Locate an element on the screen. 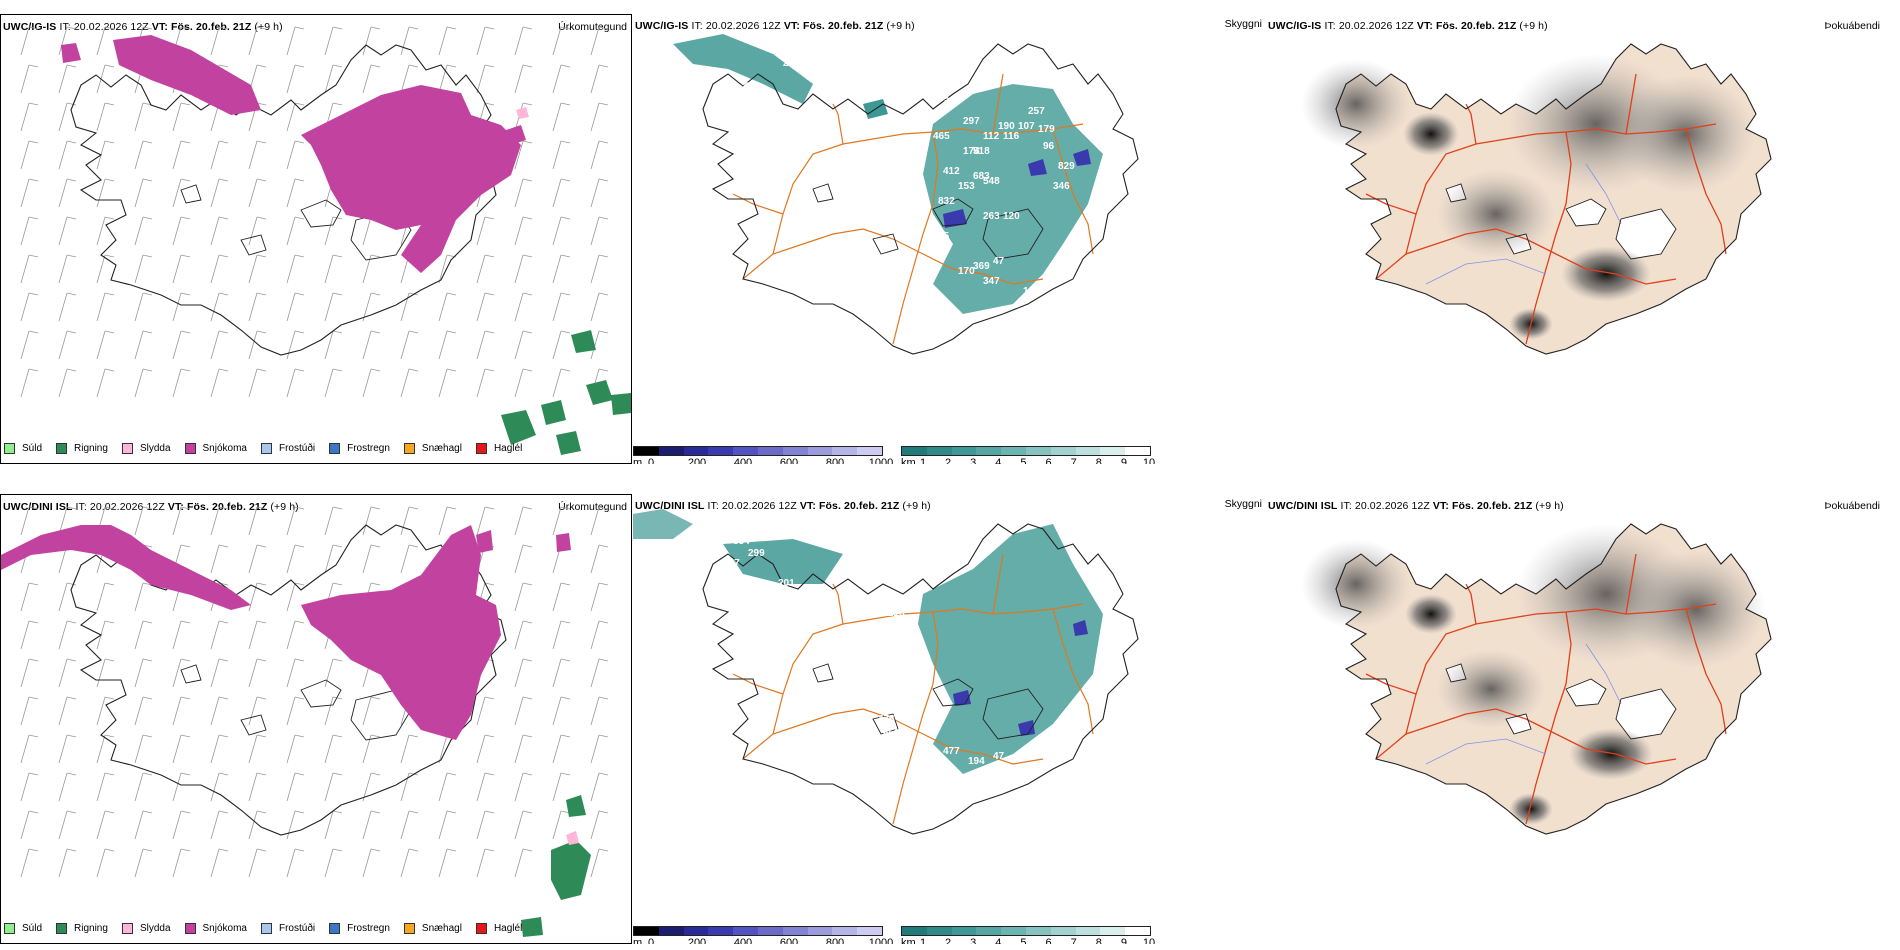 The image size is (1900, 950). panel-title: Þokuábendi is located at coordinates (1852, 506).